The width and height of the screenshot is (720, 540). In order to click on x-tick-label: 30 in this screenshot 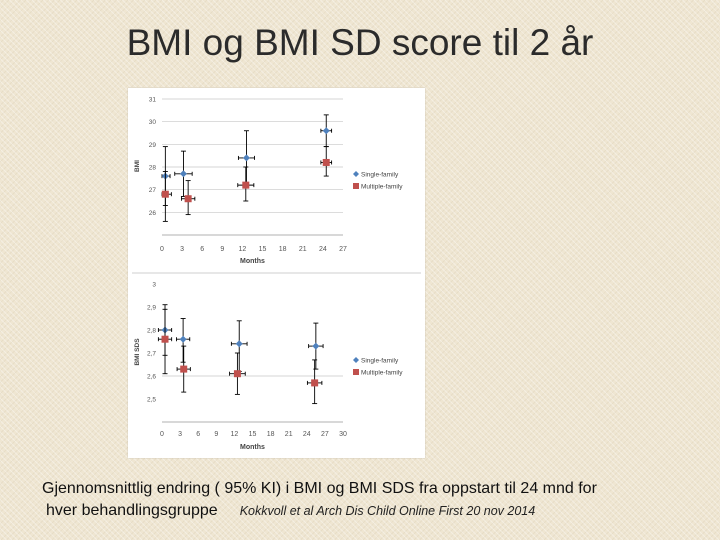, I will do `click(343, 434)`.